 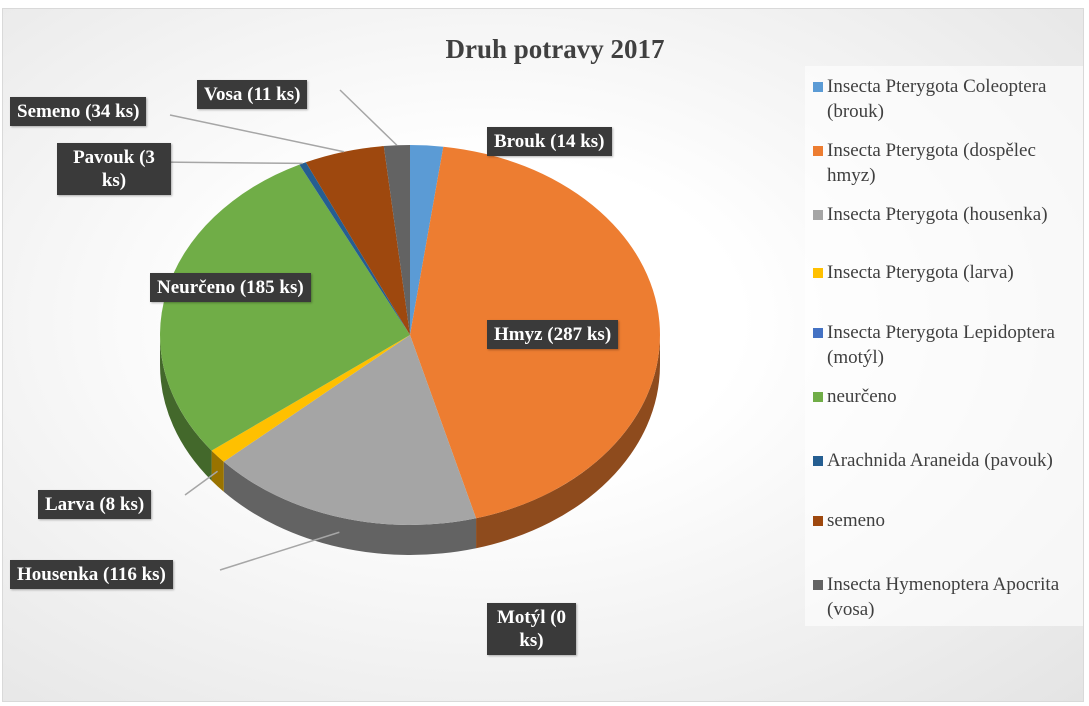 What do you see at coordinates (920, 272) in the screenshot?
I see `legend-label: Insecta Pterygota (larva)` at bounding box center [920, 272].